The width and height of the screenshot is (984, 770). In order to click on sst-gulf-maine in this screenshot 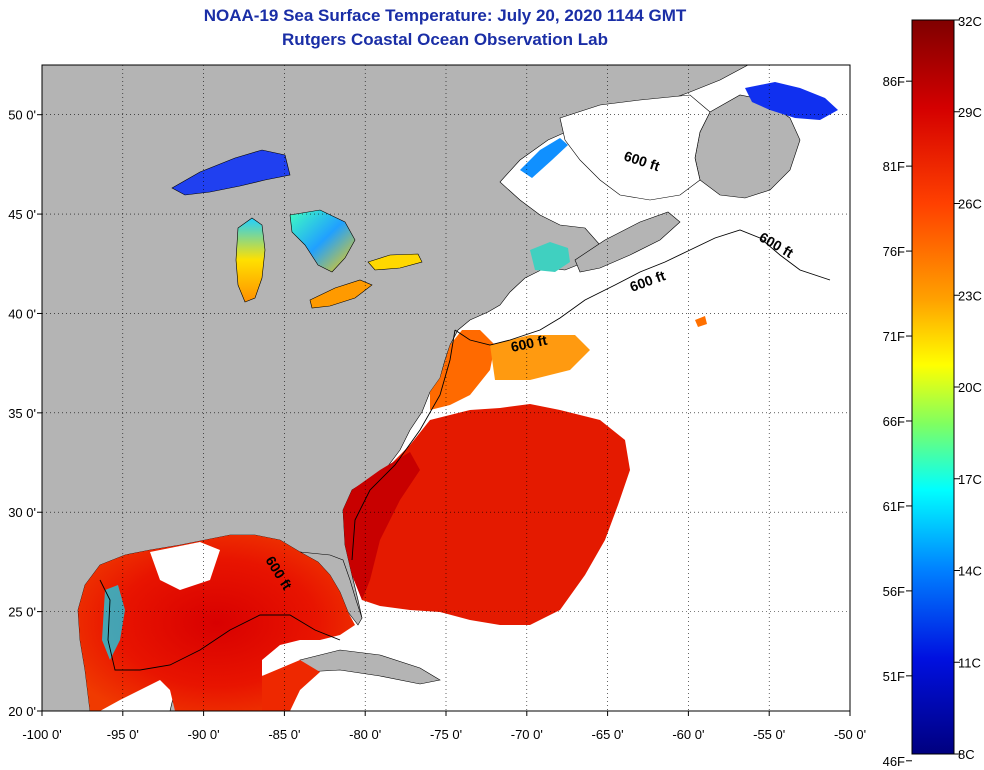, I will do `click(550, 257)`.